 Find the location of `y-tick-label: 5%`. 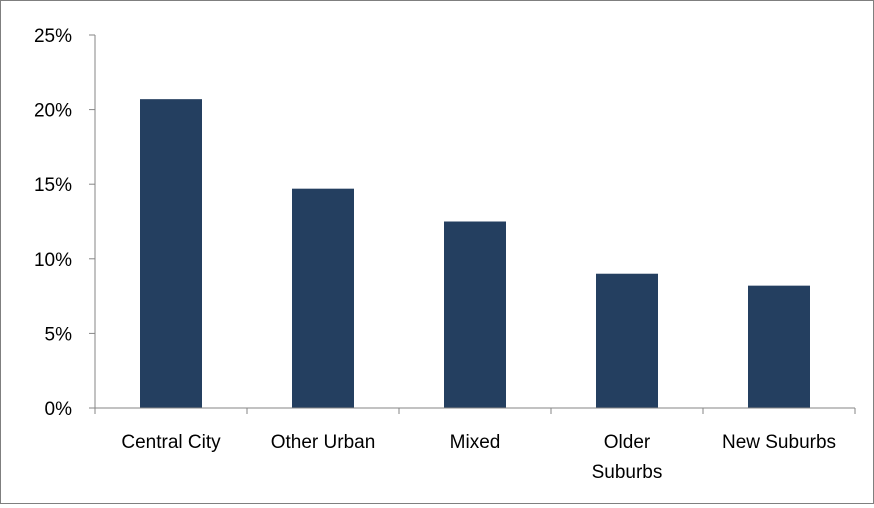

y-tick-label: 5% is located at coordinates (59, 334).